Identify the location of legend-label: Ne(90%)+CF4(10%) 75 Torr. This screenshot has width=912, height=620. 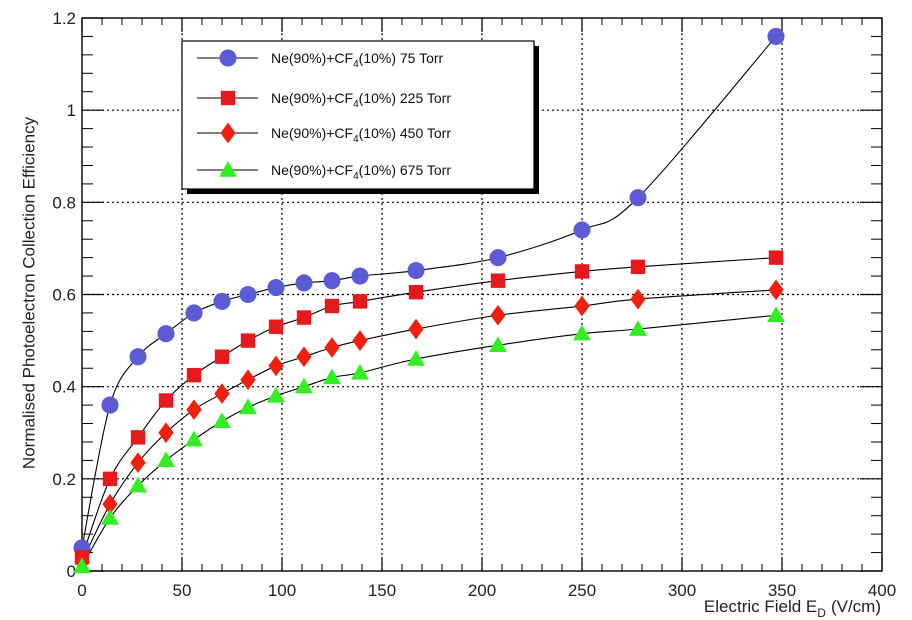
(357, 60).